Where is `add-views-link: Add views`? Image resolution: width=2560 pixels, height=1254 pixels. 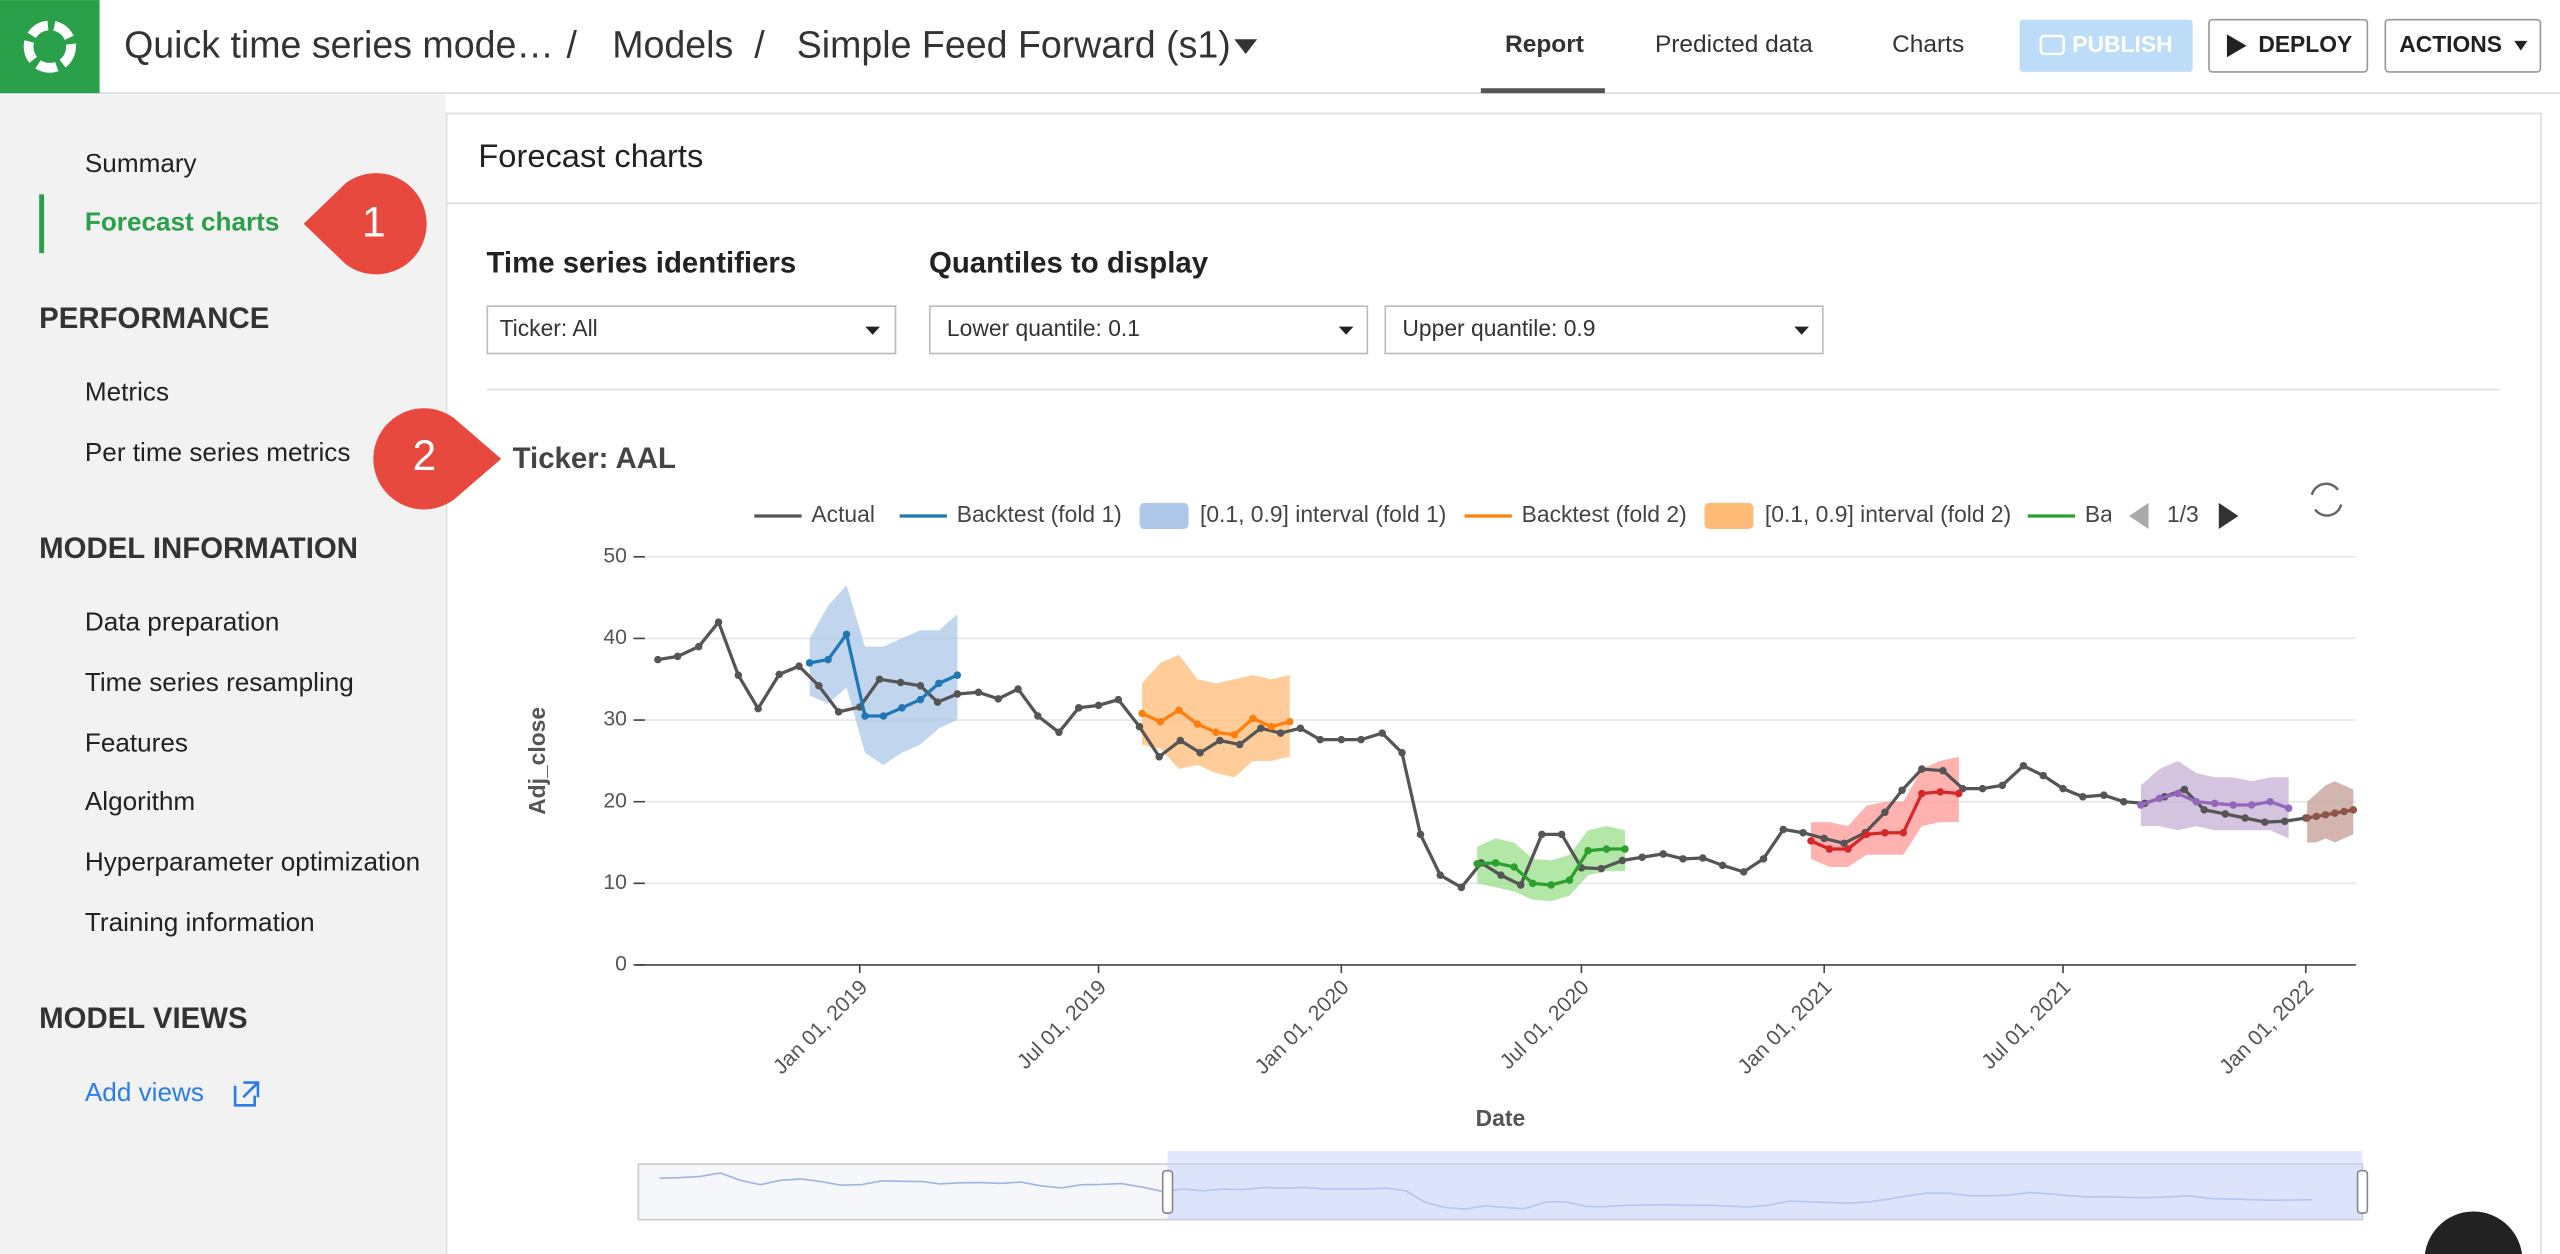 add-views-link: Add views is located at coordinates (144, 1092).